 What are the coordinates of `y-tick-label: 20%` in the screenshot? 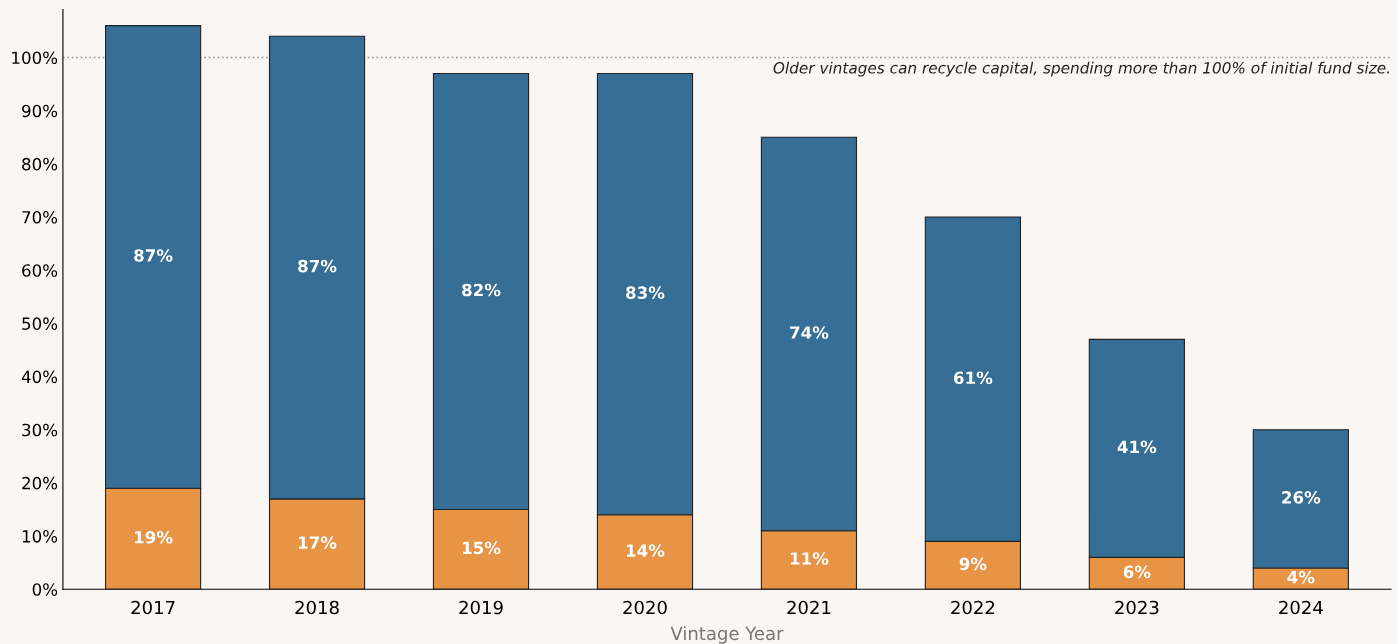 It's located at (40, 483).